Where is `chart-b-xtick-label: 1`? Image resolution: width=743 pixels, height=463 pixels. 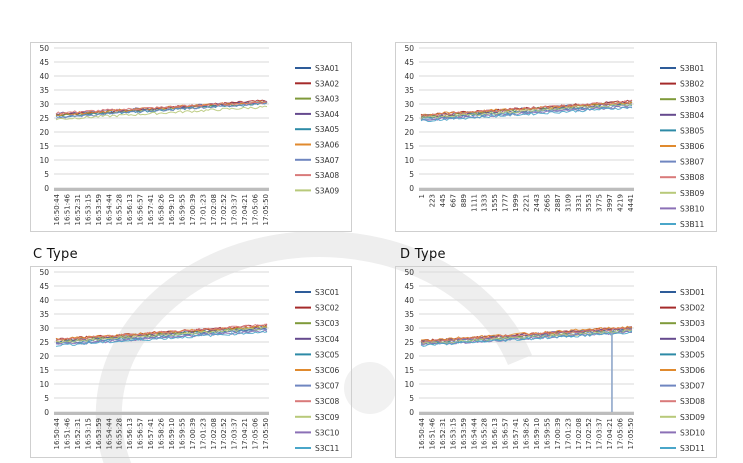
chart-b-xtick-label: 1 is located at coordinates (422, 196).